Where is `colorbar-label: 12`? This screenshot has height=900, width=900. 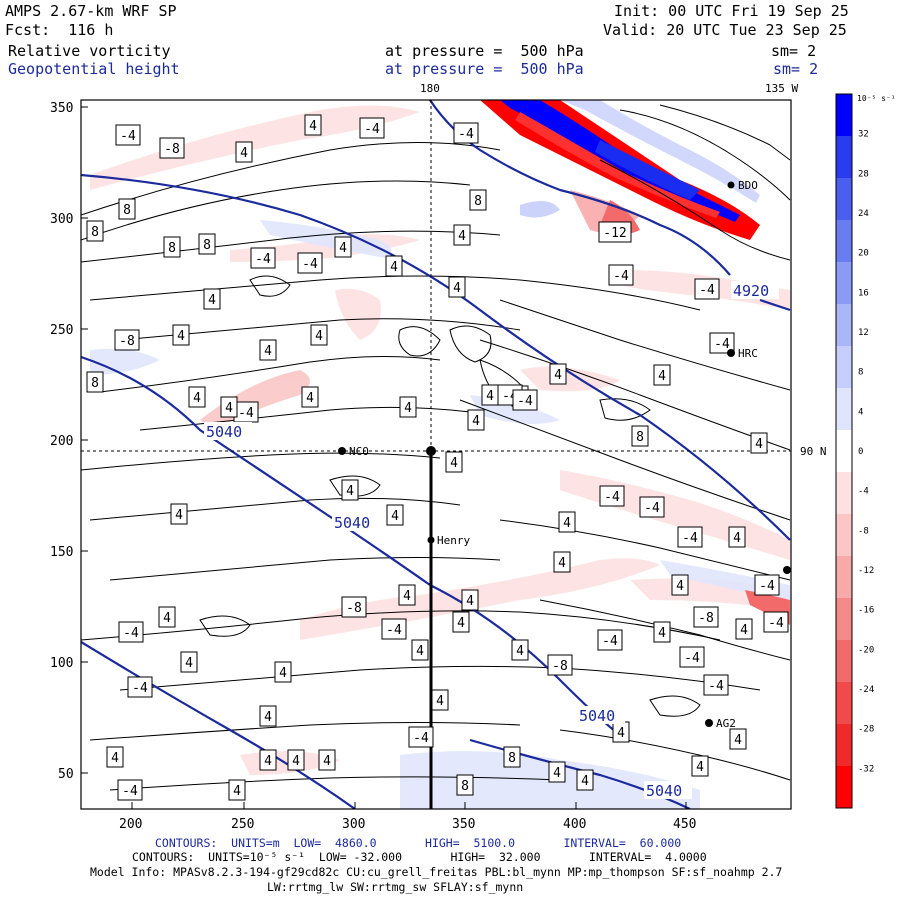
colorbar-label: 12 is located at coordinates (863, 333).